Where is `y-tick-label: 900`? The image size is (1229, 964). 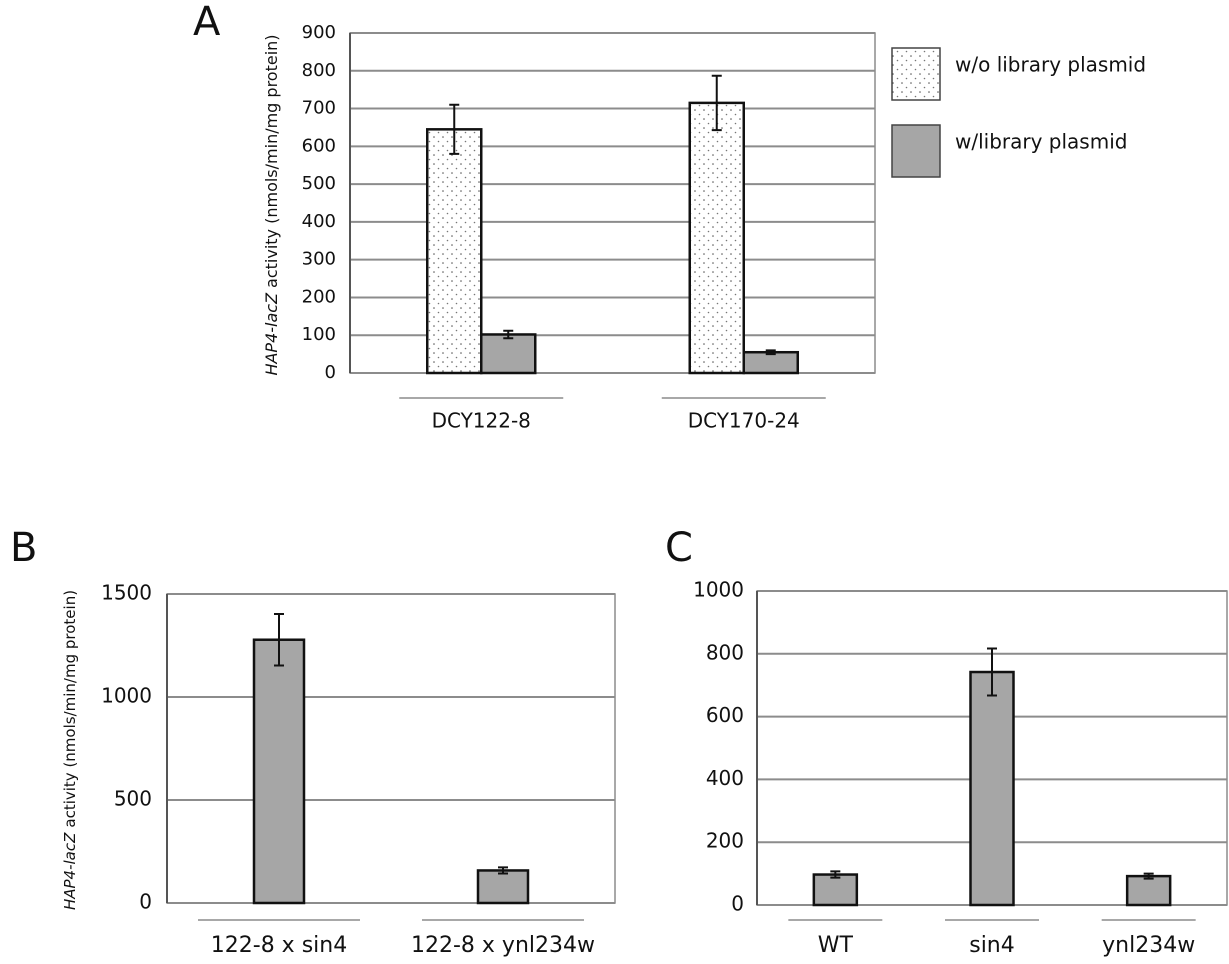
y-tick-label: 900 is located at coordinates (319, 32).